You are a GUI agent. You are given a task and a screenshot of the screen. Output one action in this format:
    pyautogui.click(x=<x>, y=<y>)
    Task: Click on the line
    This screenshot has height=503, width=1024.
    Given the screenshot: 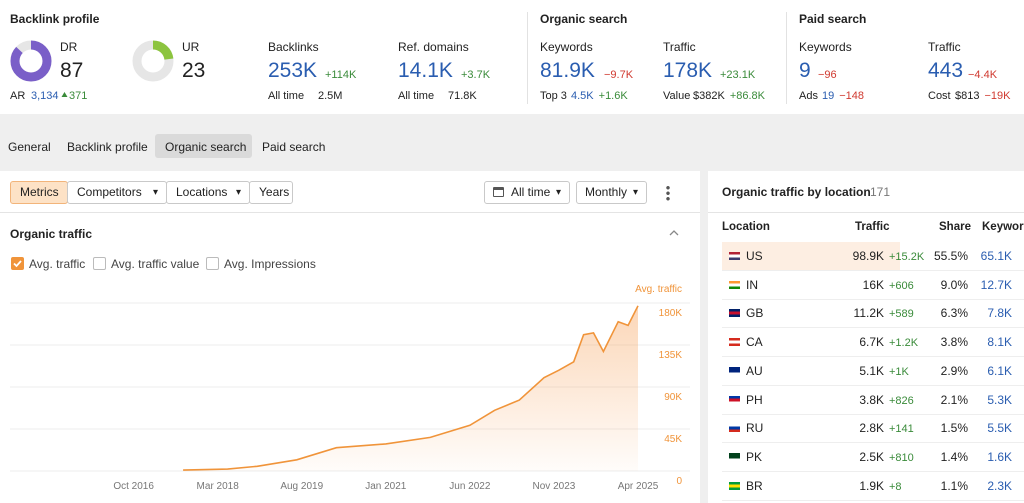 What is the action you would take?
    pyautogui.click(x=411, y=388)
    